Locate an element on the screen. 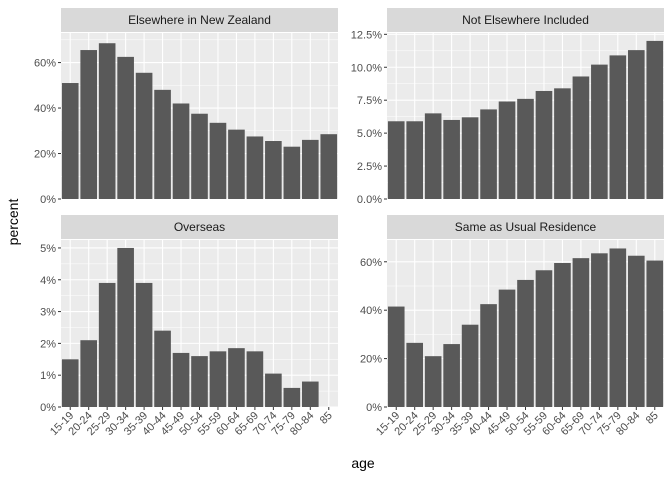  y-tick-label: 1% is located at coordinates (48, 376).